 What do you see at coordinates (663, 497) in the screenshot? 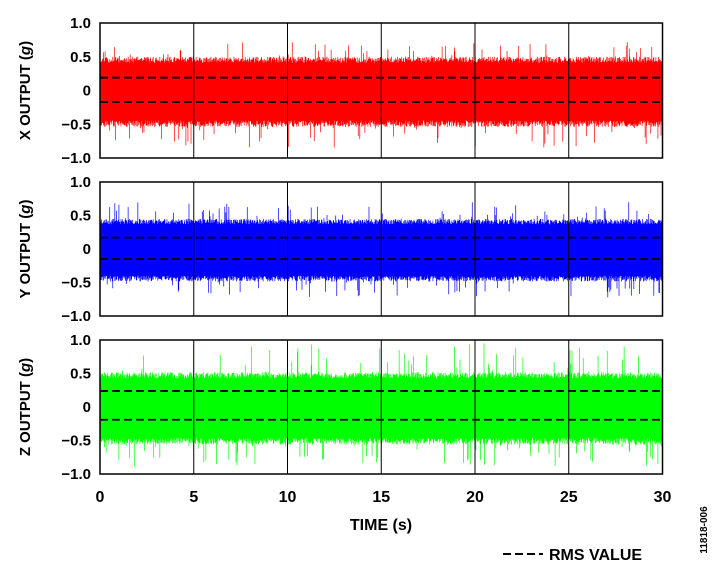
I see `x-tick-label: 30` at bounding box center [663, 497].